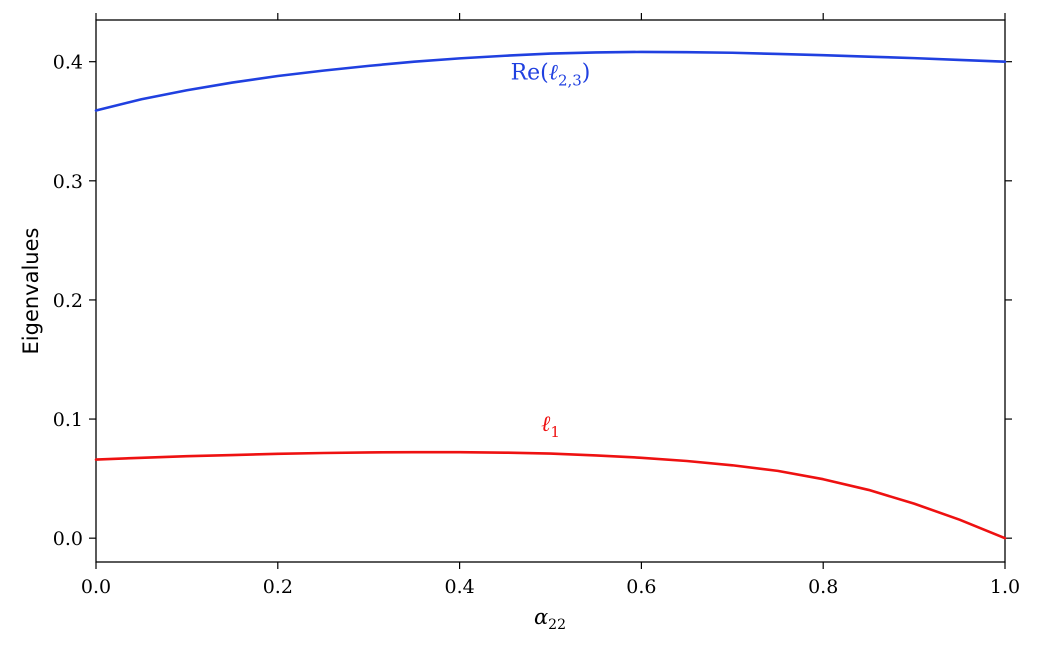  Describe the element at coordinates (31, 291) in the screenshot. I see `y-axis-title: Eigenvalues` at that location.